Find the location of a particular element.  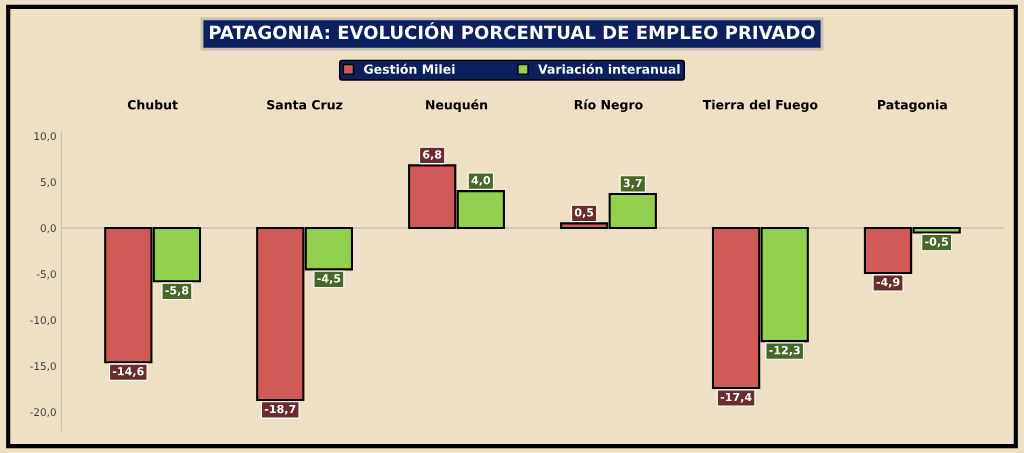

data-label: 4,0 is located at coordinates (481, 181).